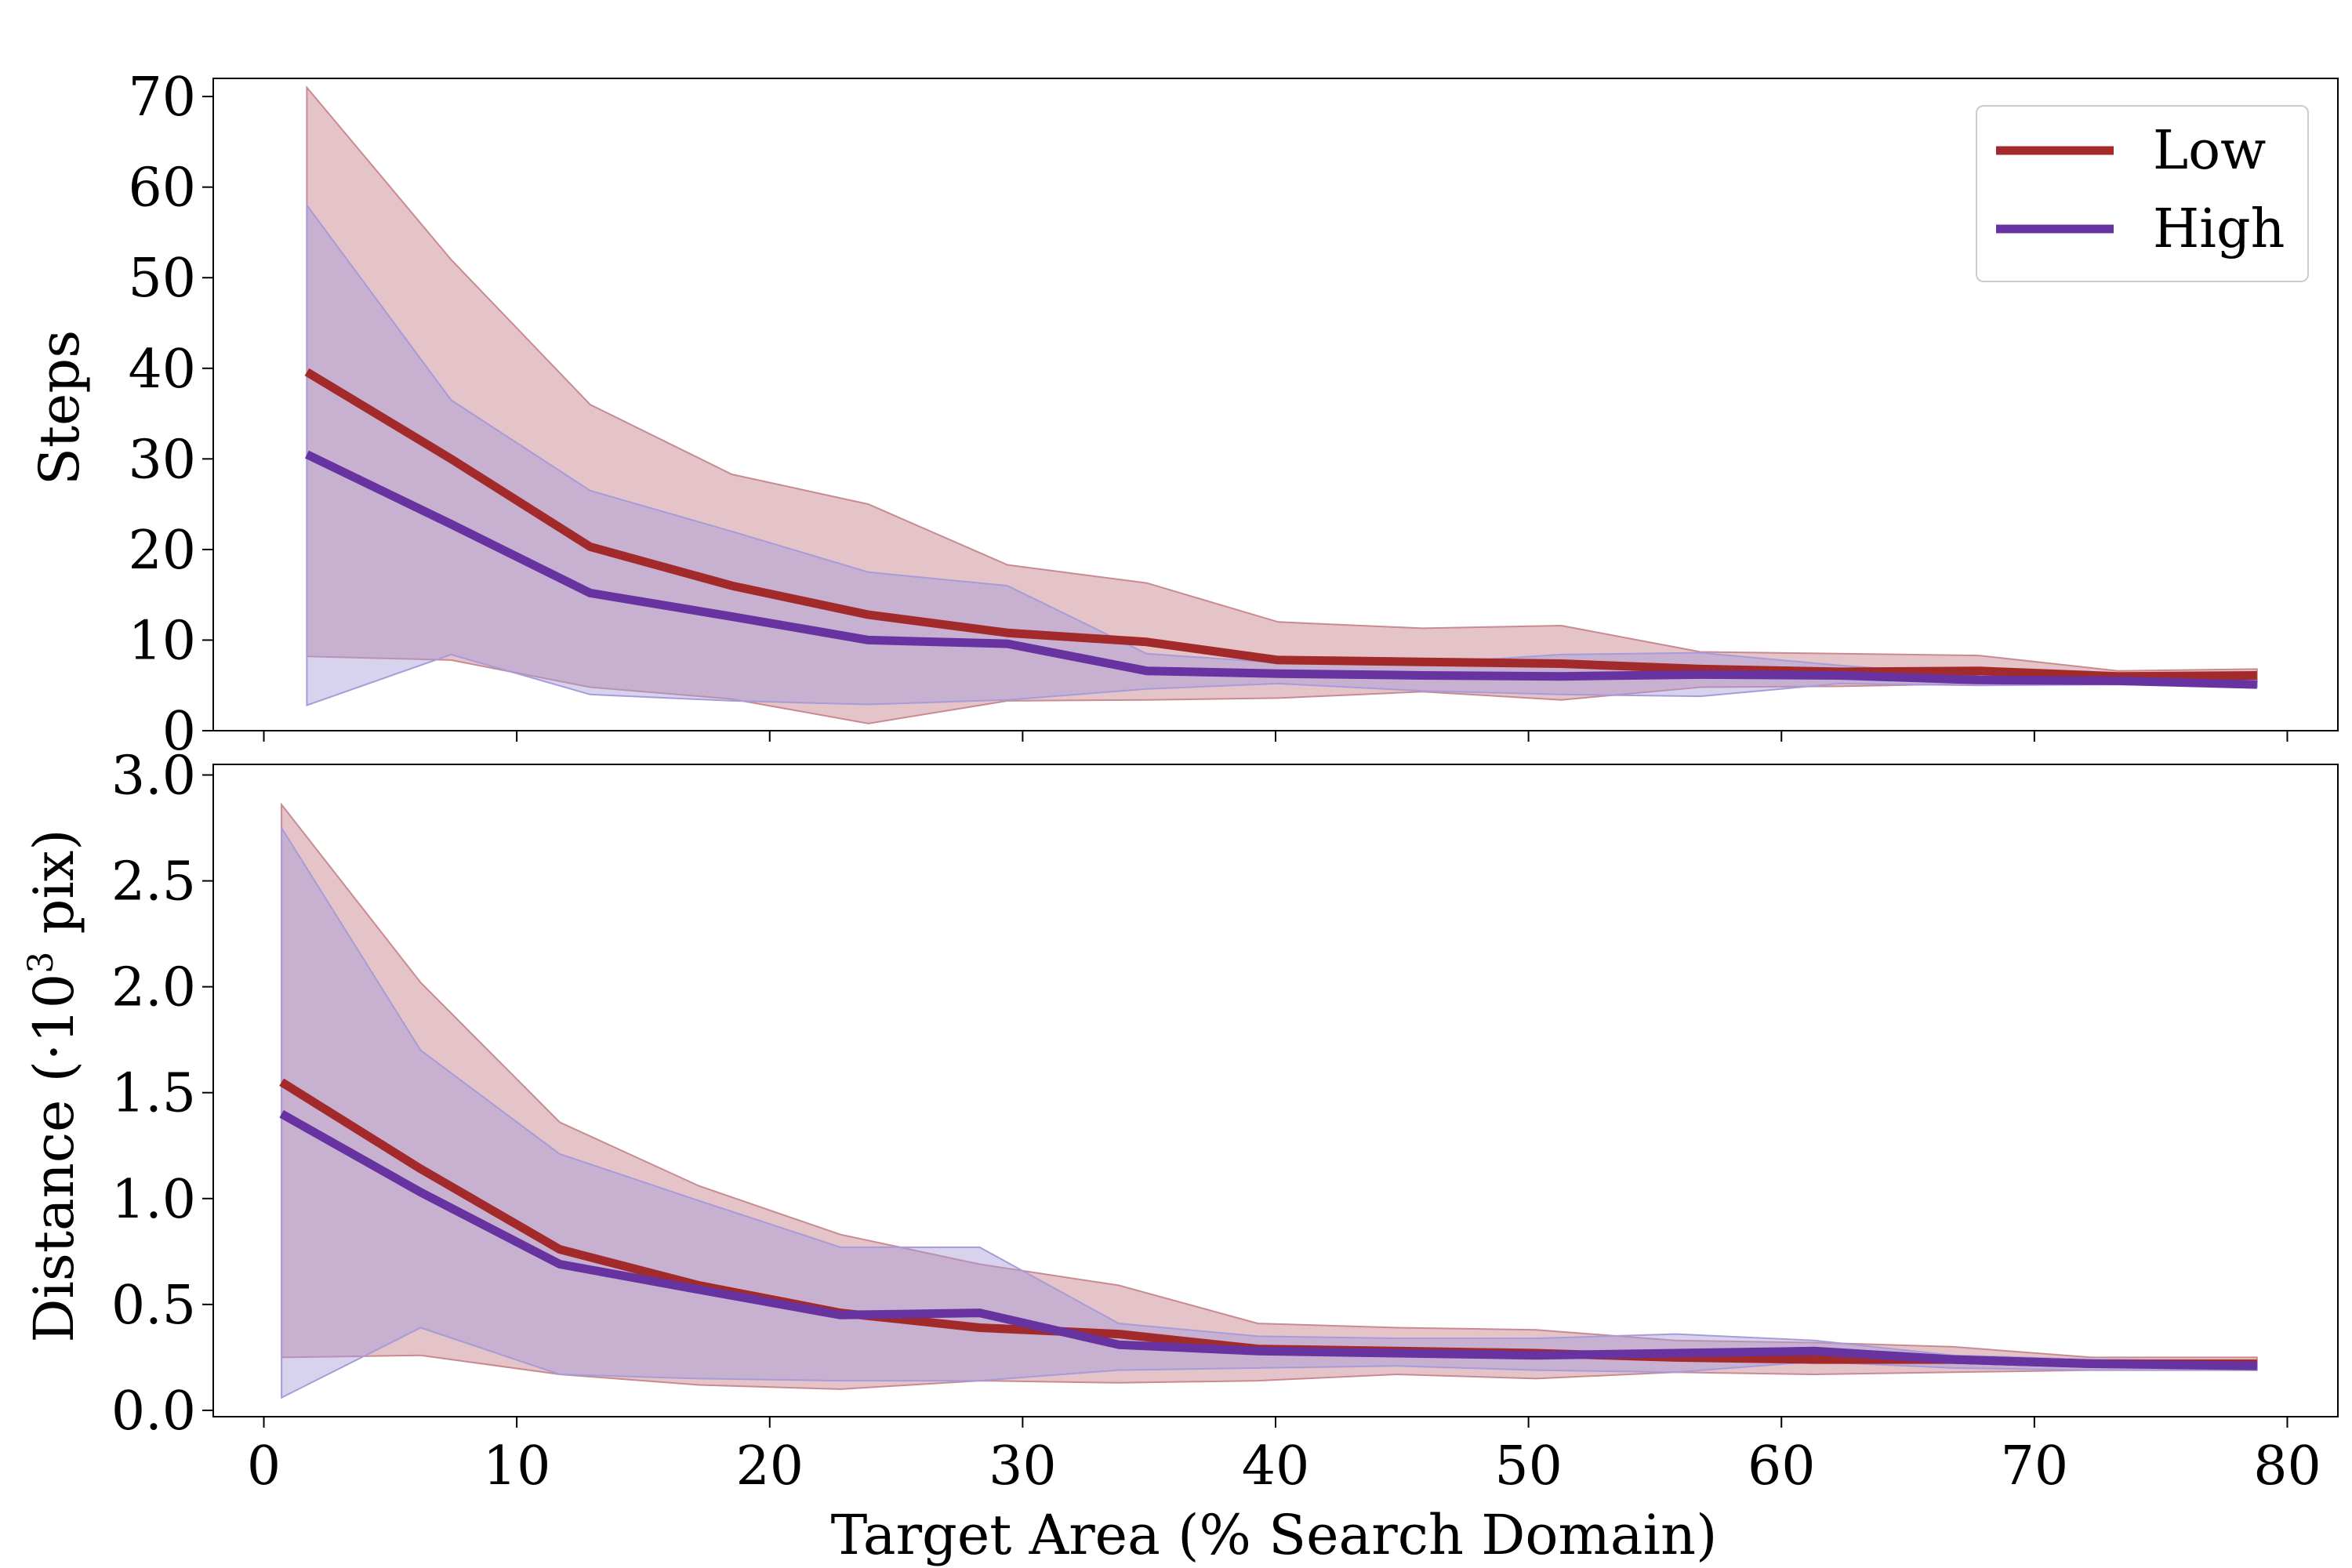  Describe the element at coordinates (59, 407) in the screenshot. I see `y-axis-title-steps: Steps` at that location.